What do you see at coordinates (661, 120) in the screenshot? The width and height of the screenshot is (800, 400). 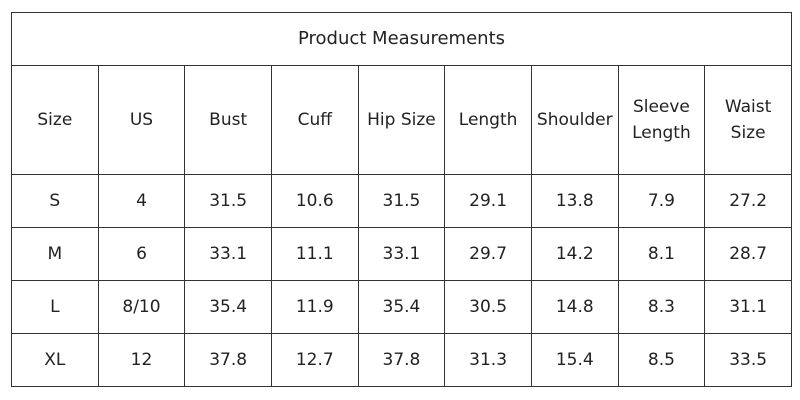 I see `column-header: Sleeve Length` at bounding box center [661, 120].